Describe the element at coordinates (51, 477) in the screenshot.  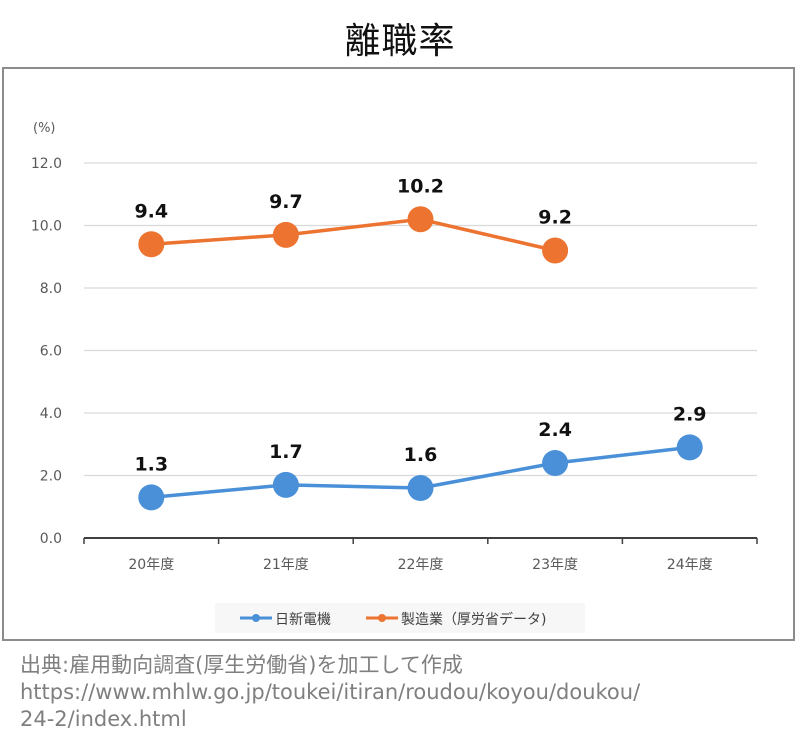
I see `y-tick-label: 2.0` at that location.